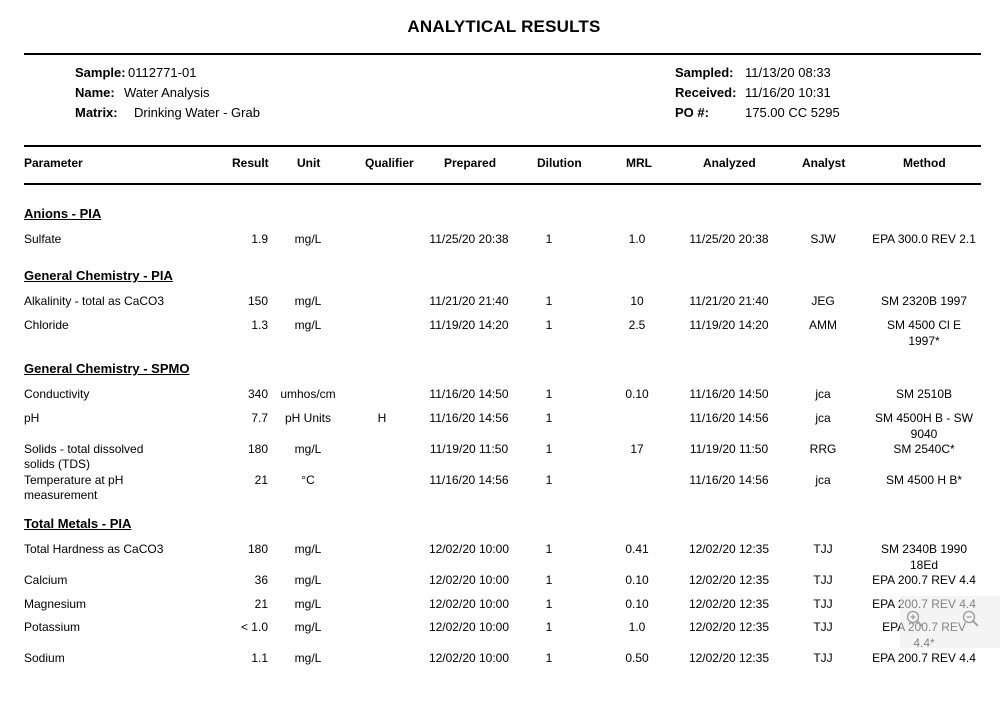  What do you see at coordinates (46, 580) in the screenshot?
I see `cell-parameter: Calcium` at bounding box center [46, 580].